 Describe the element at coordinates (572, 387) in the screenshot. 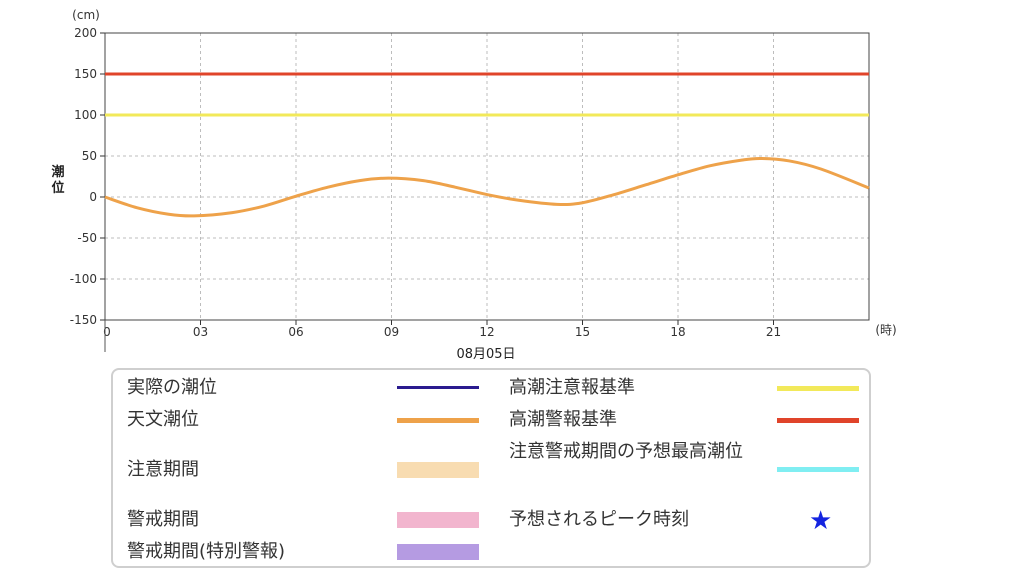

I see `legend-label: 高潮注意報基準` at that location.